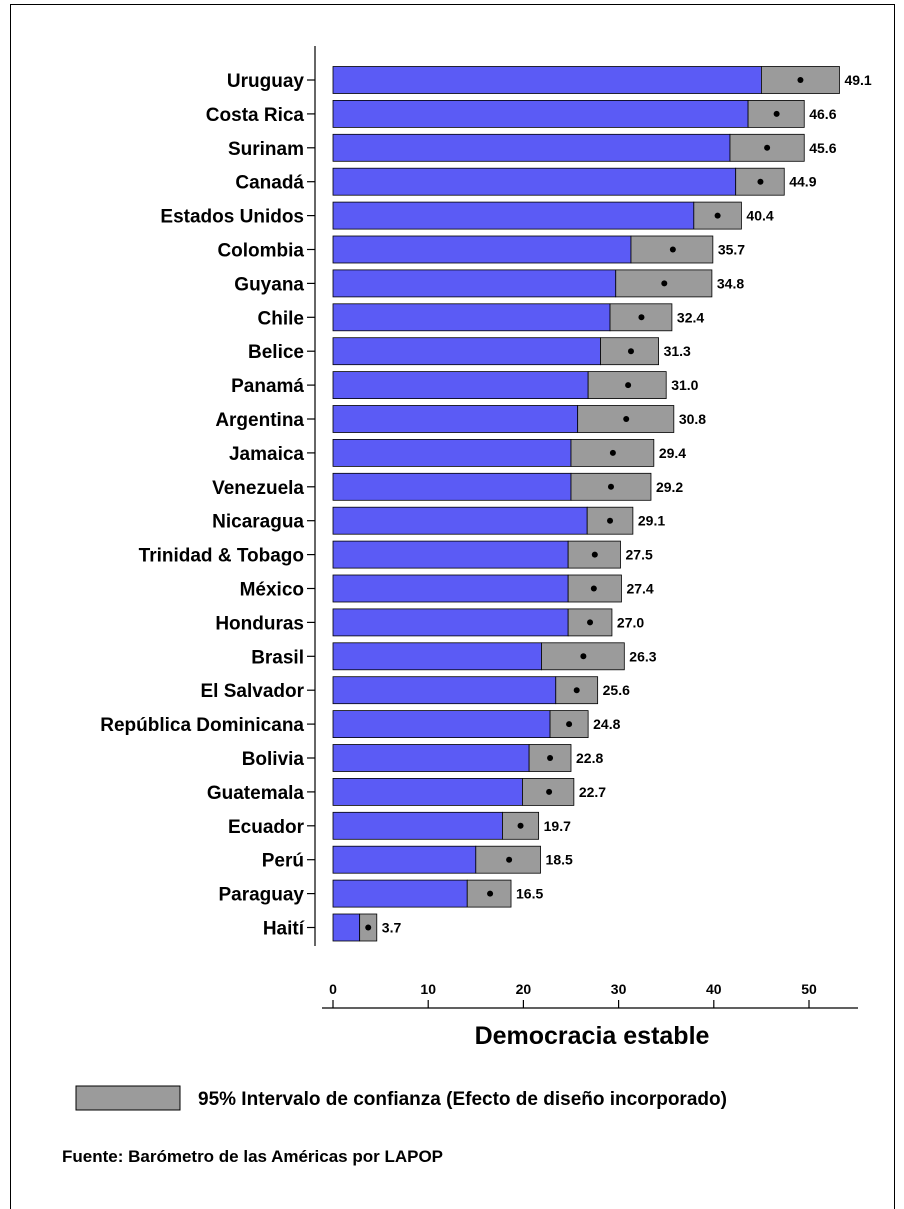  I want to click on category-label: Ecuador, so click(266, 827).